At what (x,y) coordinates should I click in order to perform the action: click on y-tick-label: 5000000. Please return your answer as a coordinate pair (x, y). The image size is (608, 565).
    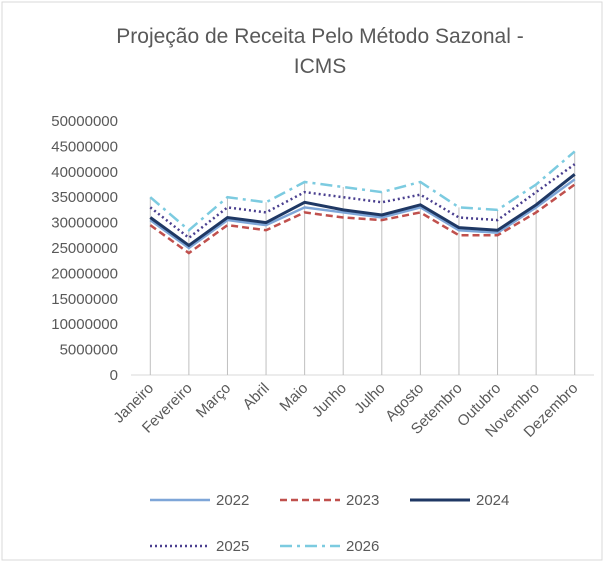
    Looking at the image, I should click on (89, 350).